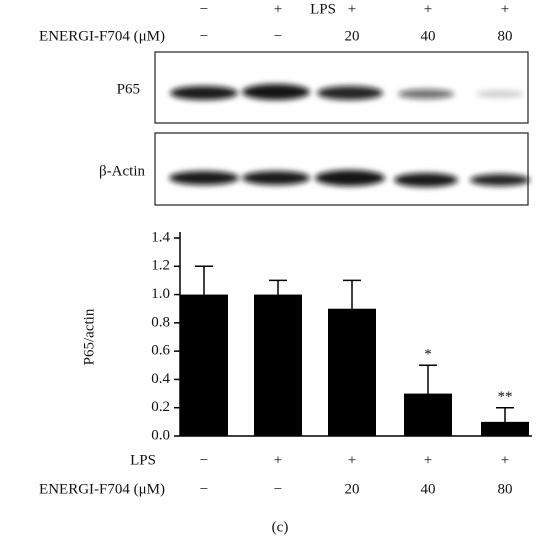  I want to click on band-label: P65, so click(128, 89).